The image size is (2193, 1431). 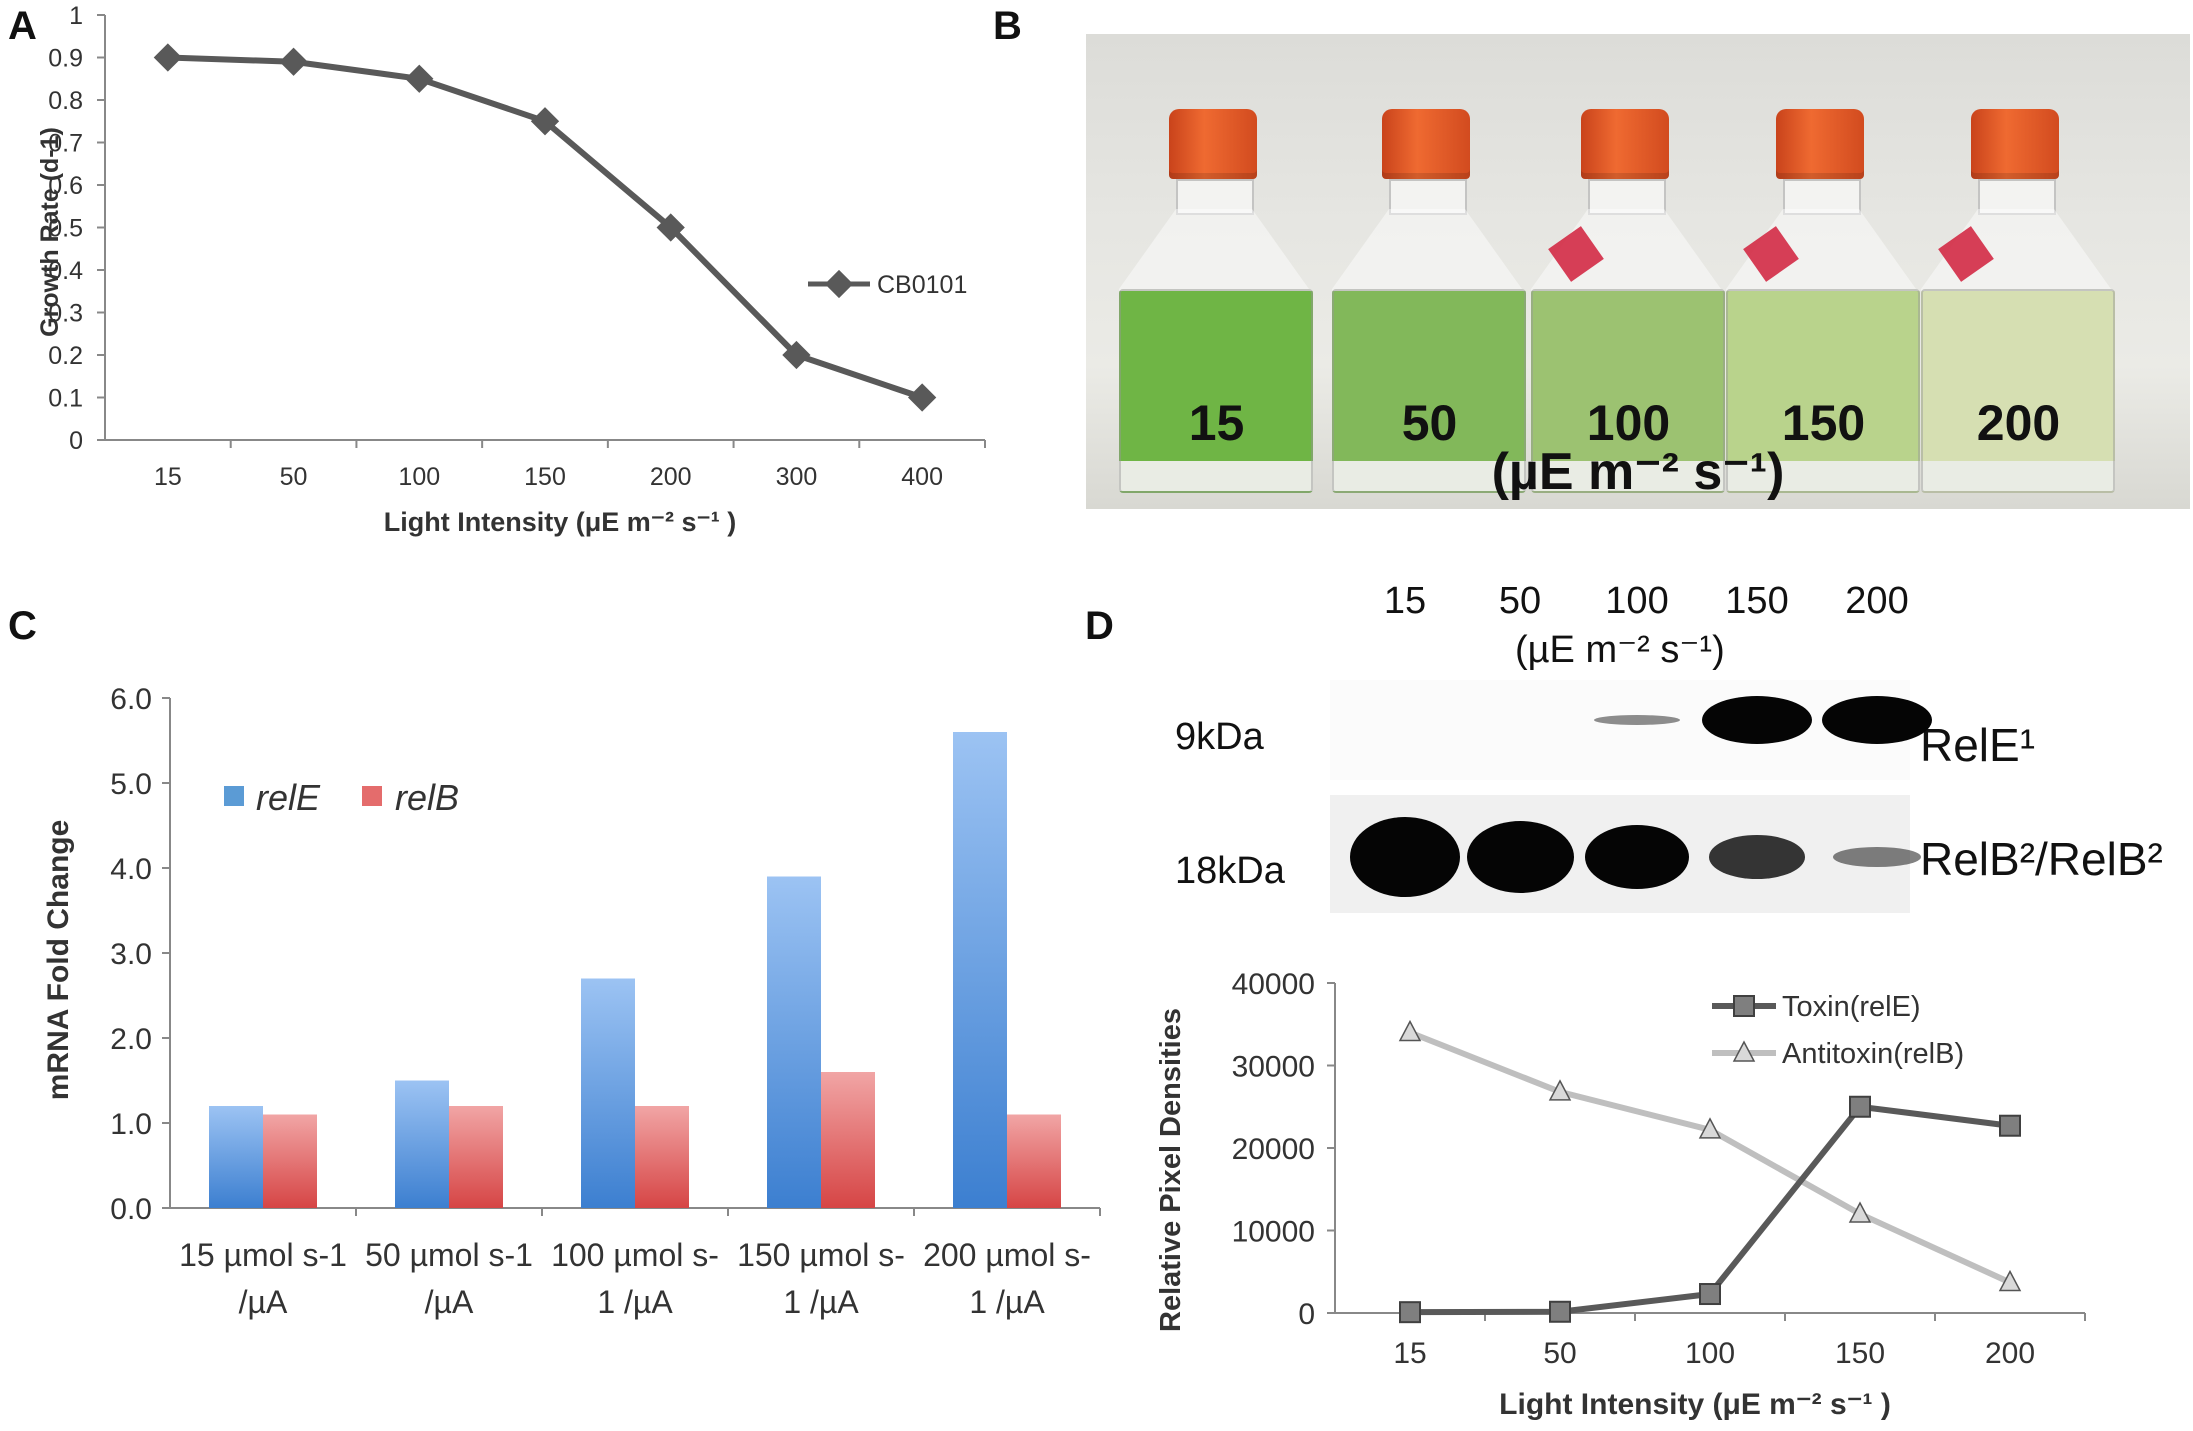 I want to click on chart-a-ytick-label: 0.6, so click(x=65, y=186).